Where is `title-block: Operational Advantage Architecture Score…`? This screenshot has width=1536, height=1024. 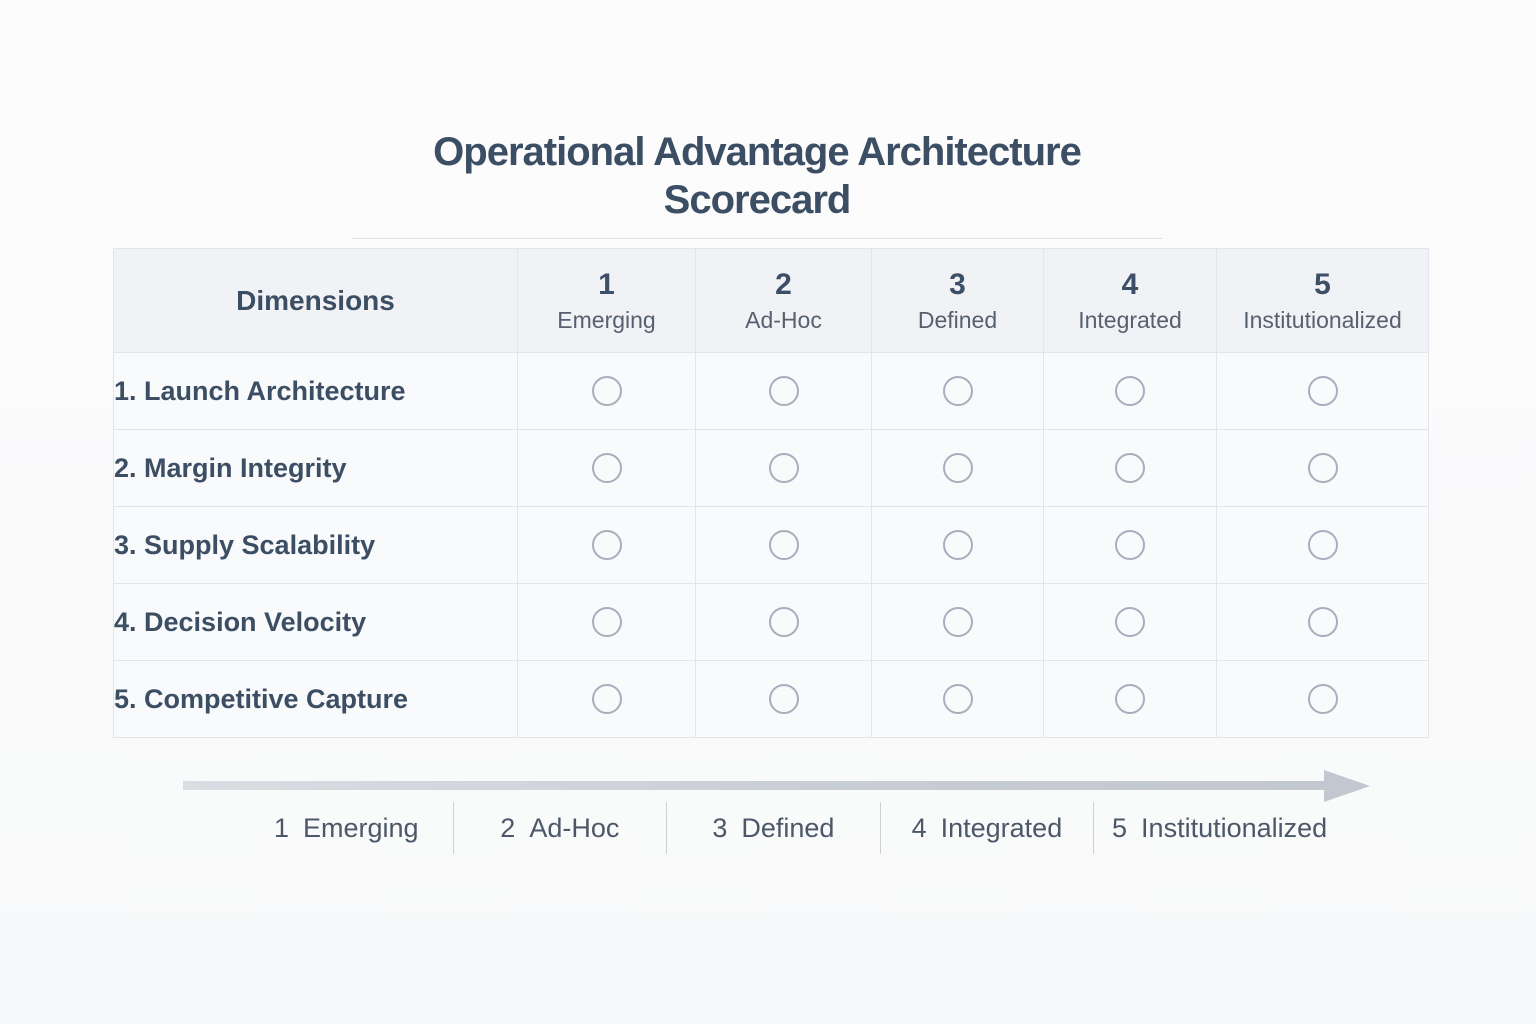 title-block: Operational Advantage Architecture Score… is located at coordinates (757, 183).